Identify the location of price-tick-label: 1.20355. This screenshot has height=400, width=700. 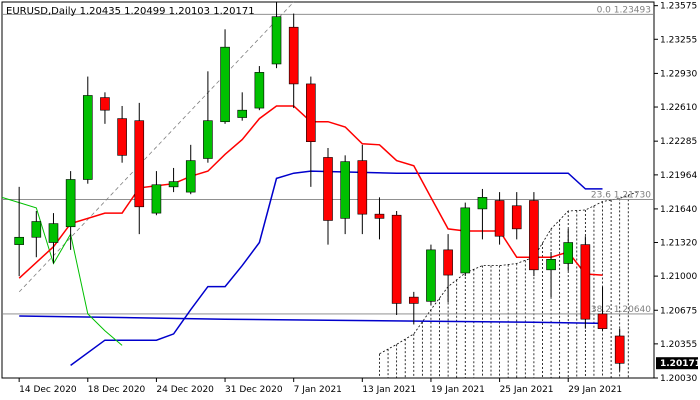
(678, 345).